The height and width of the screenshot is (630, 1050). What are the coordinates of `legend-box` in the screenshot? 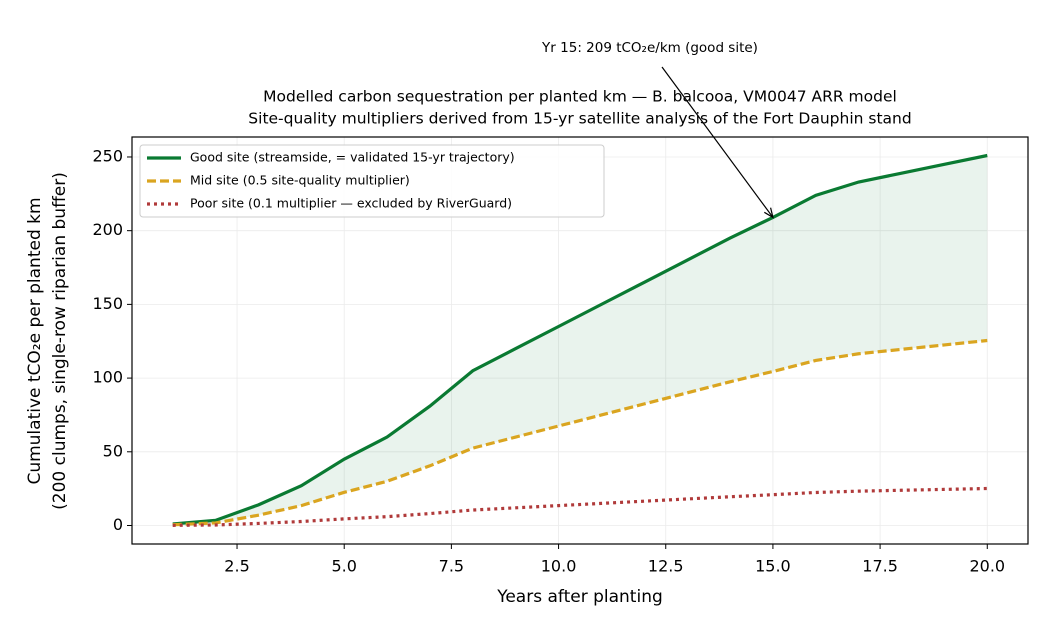 It's located at (372, 181).